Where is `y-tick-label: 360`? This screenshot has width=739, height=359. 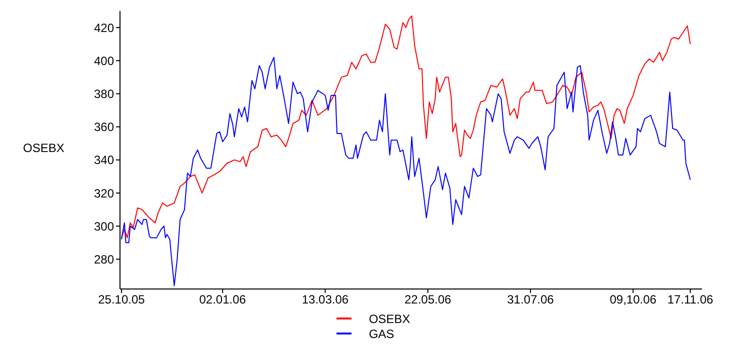 y-tick-label: 360 is located at coordinates (104, 127).